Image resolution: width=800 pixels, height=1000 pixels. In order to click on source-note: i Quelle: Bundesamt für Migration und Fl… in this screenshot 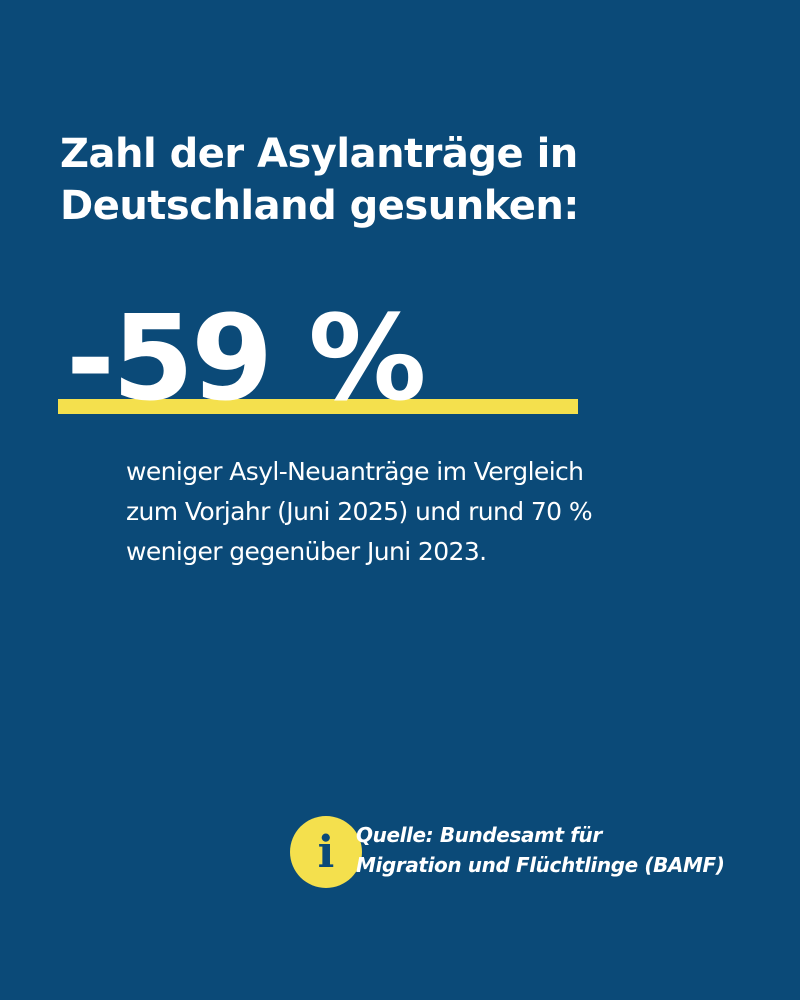, I will do `click(525, 852)`.